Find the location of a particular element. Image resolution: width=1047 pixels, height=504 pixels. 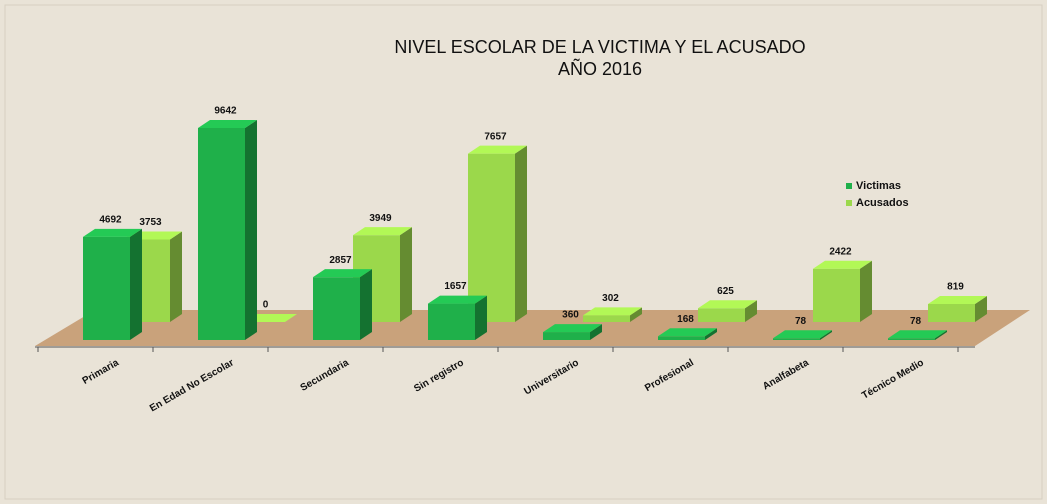

value-label: 302 is located at coordinates (610, 298).